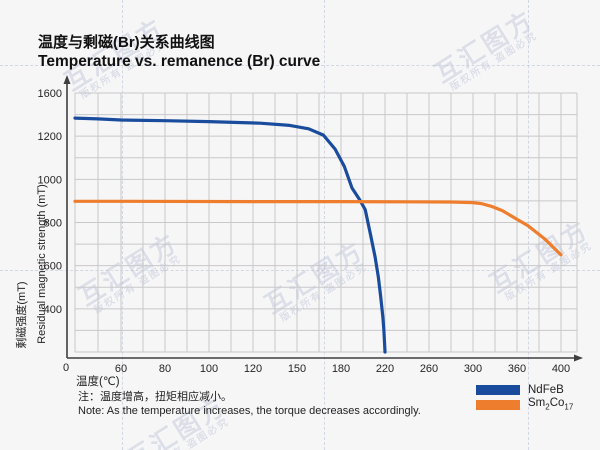  What do you see at coordinates (22, 315) in the screenshot?
I see `y-axis-title-cn: 剩磁强度(mT)` at bounding box center [22, 315].